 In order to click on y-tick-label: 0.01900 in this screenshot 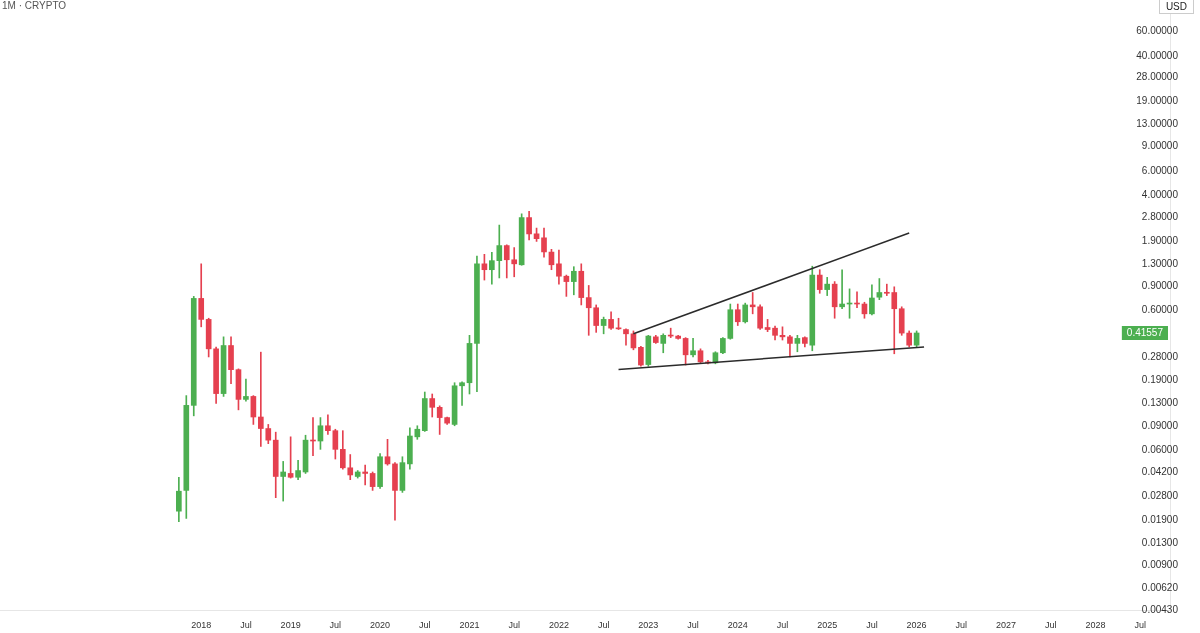, I will do `click(1160, 519)`.